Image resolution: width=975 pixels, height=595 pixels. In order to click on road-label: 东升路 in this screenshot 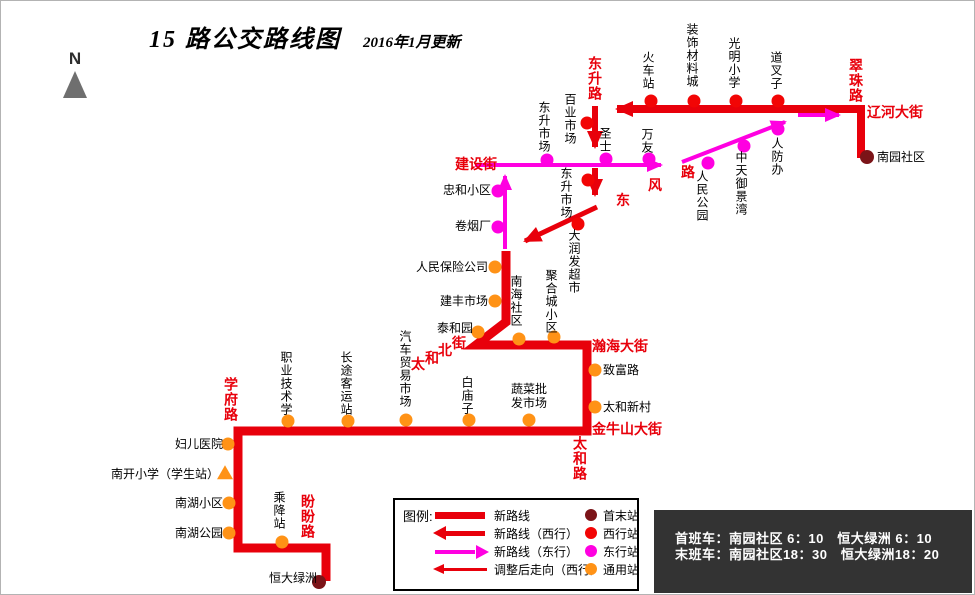, I will do `click(595, 78)`.